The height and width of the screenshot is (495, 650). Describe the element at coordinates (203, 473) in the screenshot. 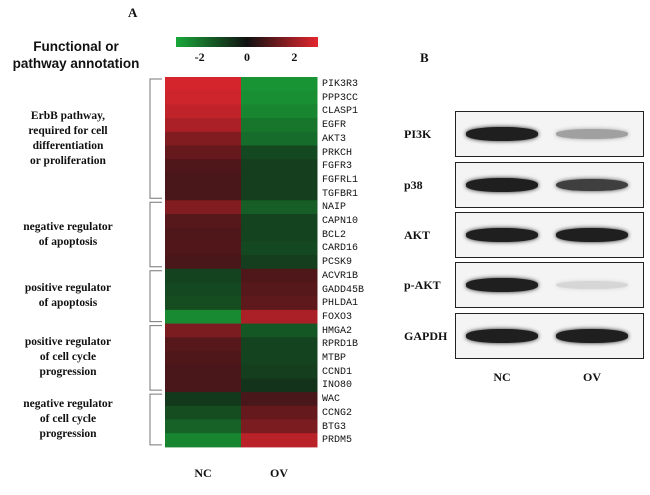

I see `heatmap-column-label: NC` at that location.